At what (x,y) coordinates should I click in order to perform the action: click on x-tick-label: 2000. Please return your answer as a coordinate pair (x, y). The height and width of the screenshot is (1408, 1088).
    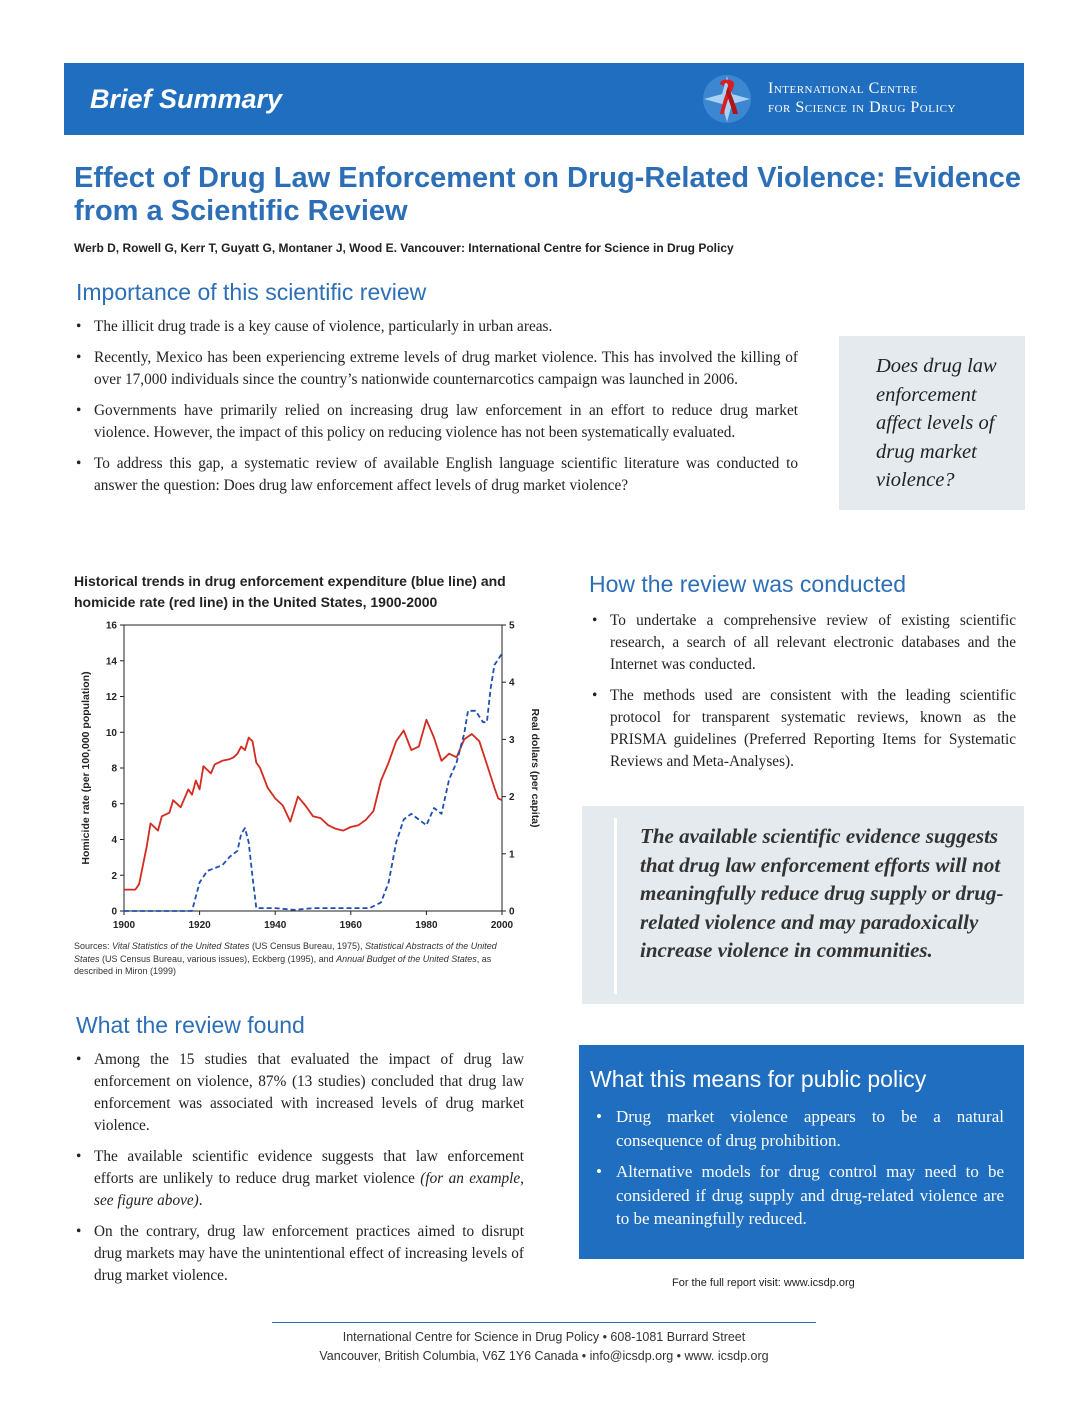
    Looking at the image, I should click on (502, 925).